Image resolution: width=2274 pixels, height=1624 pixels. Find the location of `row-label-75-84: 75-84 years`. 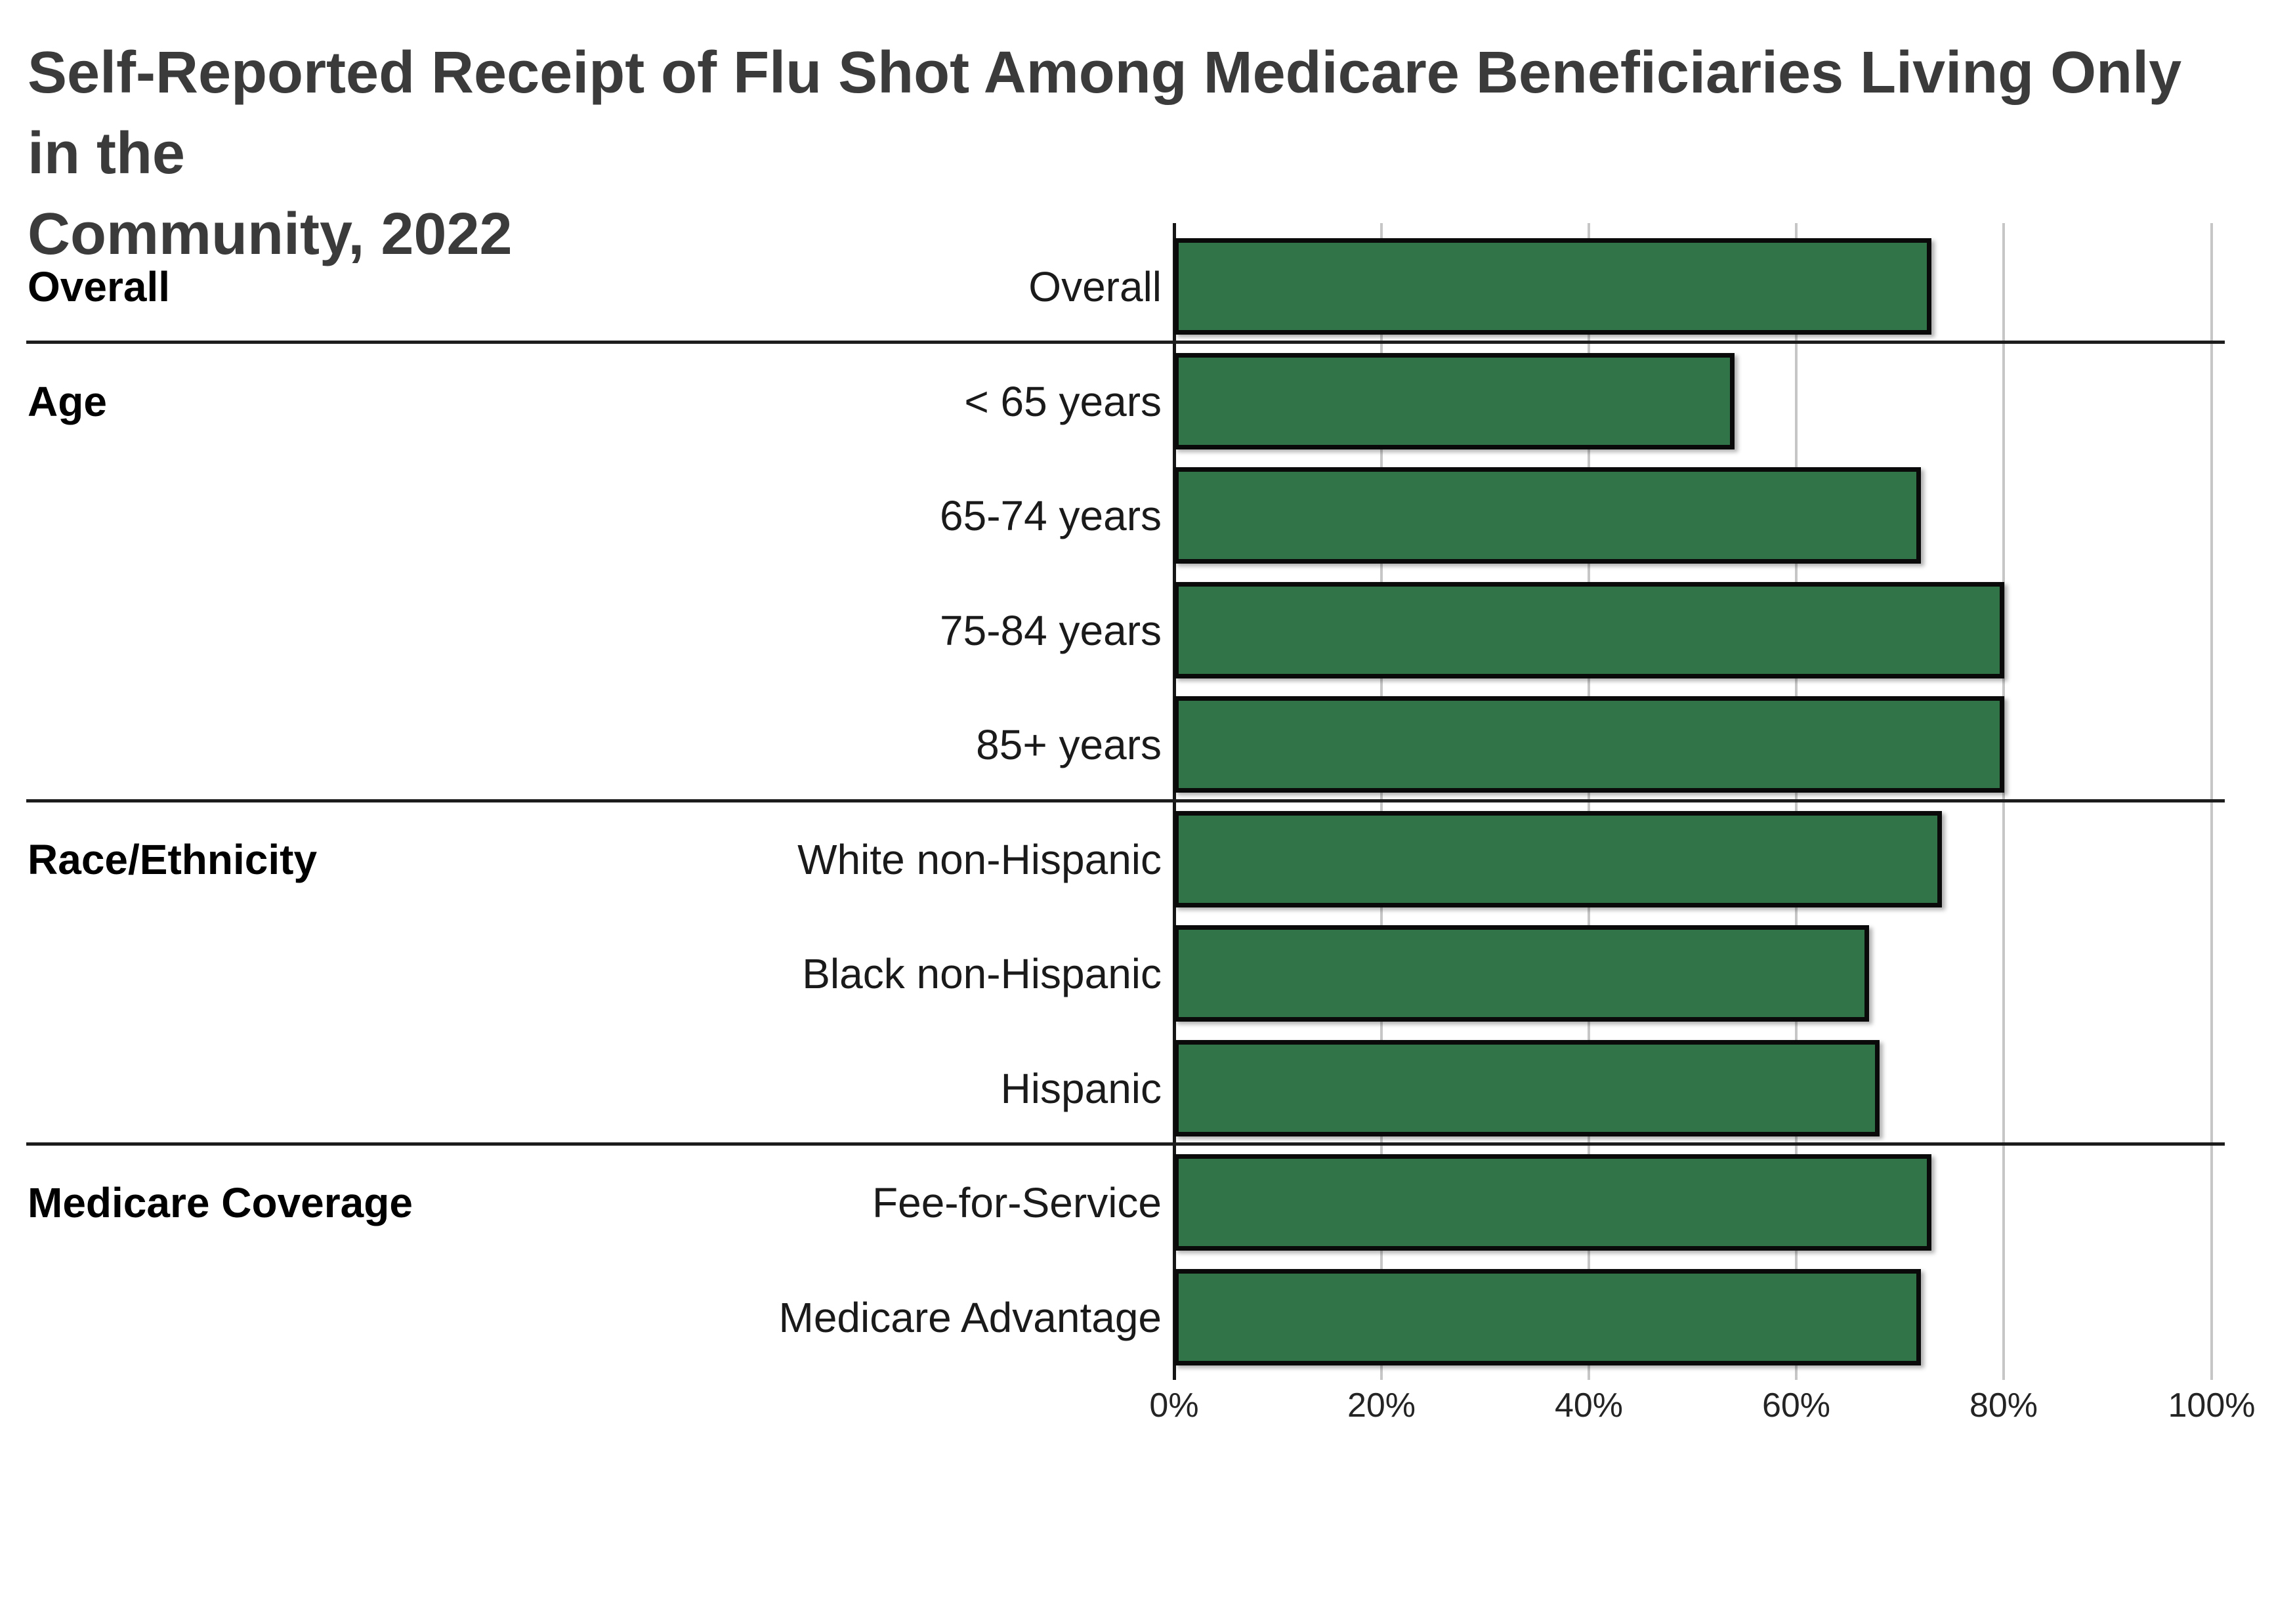

row-label-75-84: 75-84 years is located at coordinates (1051, 630).